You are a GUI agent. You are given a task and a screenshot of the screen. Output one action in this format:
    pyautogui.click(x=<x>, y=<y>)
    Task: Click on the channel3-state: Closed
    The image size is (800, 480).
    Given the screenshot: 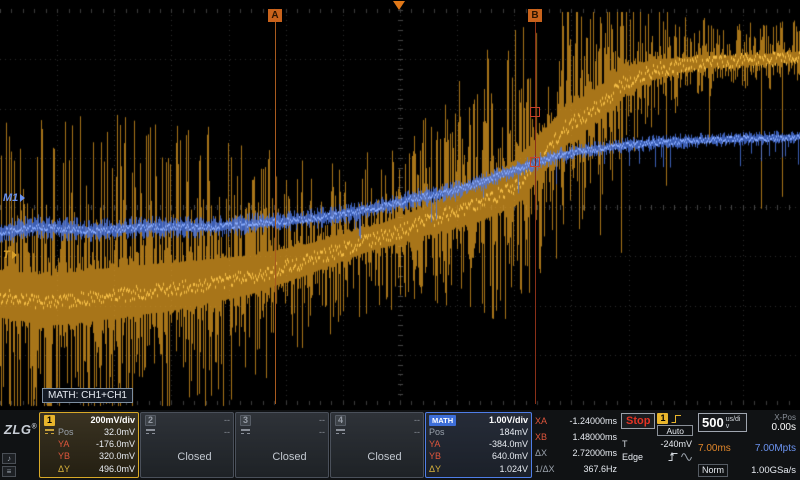 What is the action you would take?
    pyautogui.click(x=289, y=456)
    